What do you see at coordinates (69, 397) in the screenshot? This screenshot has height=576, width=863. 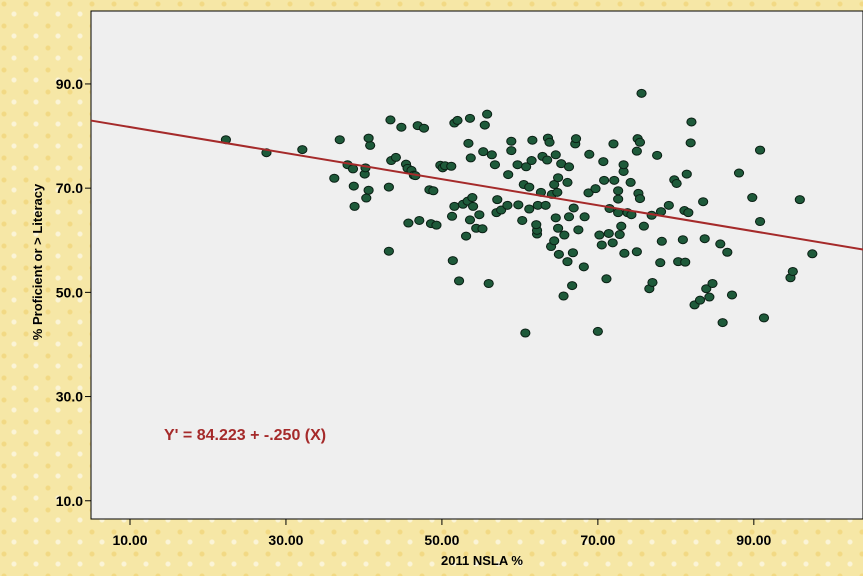 I see `y-tick-label: 30.0` at bounding box center [69, 397].